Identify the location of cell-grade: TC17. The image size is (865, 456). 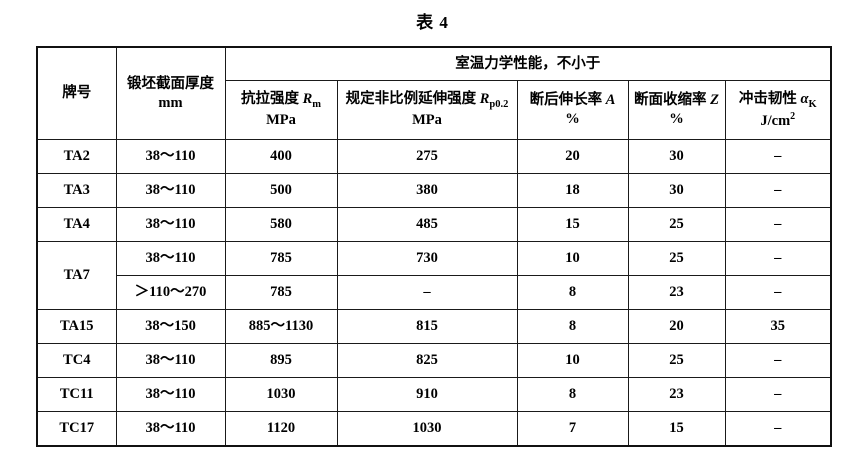
(76, 429).